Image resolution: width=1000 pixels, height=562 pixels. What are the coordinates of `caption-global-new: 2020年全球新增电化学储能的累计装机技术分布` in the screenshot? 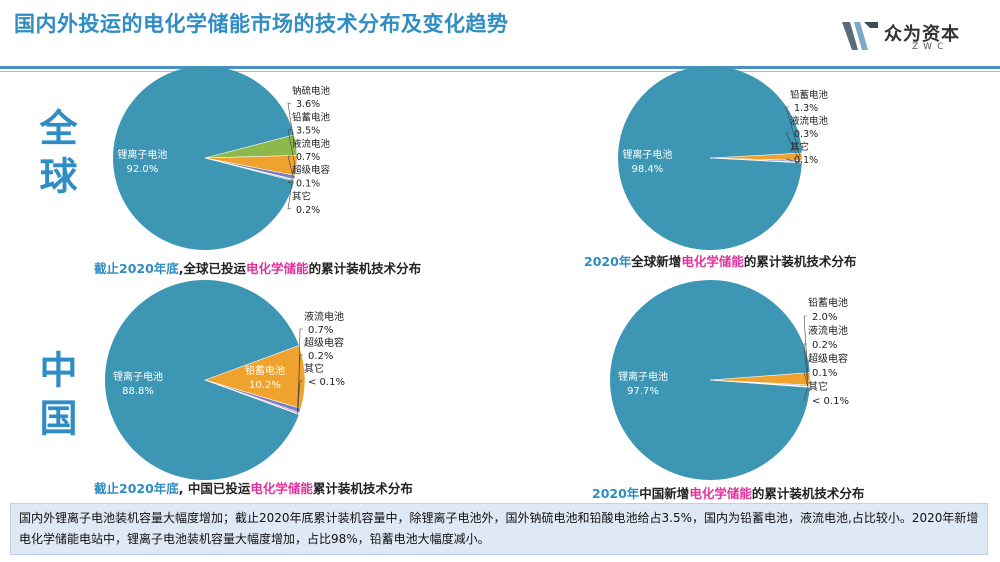 It's located at (720, 260).